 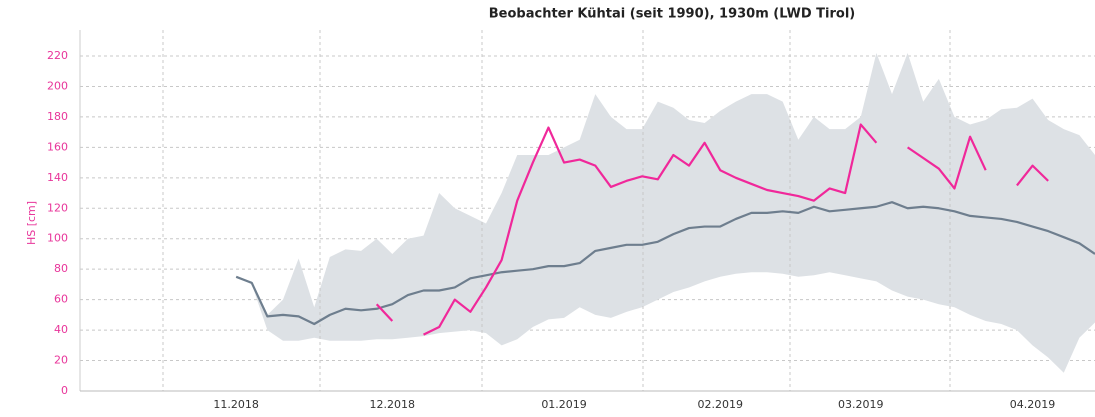 I want to click on y-tick-label: 220, so click(x=57, y=55).